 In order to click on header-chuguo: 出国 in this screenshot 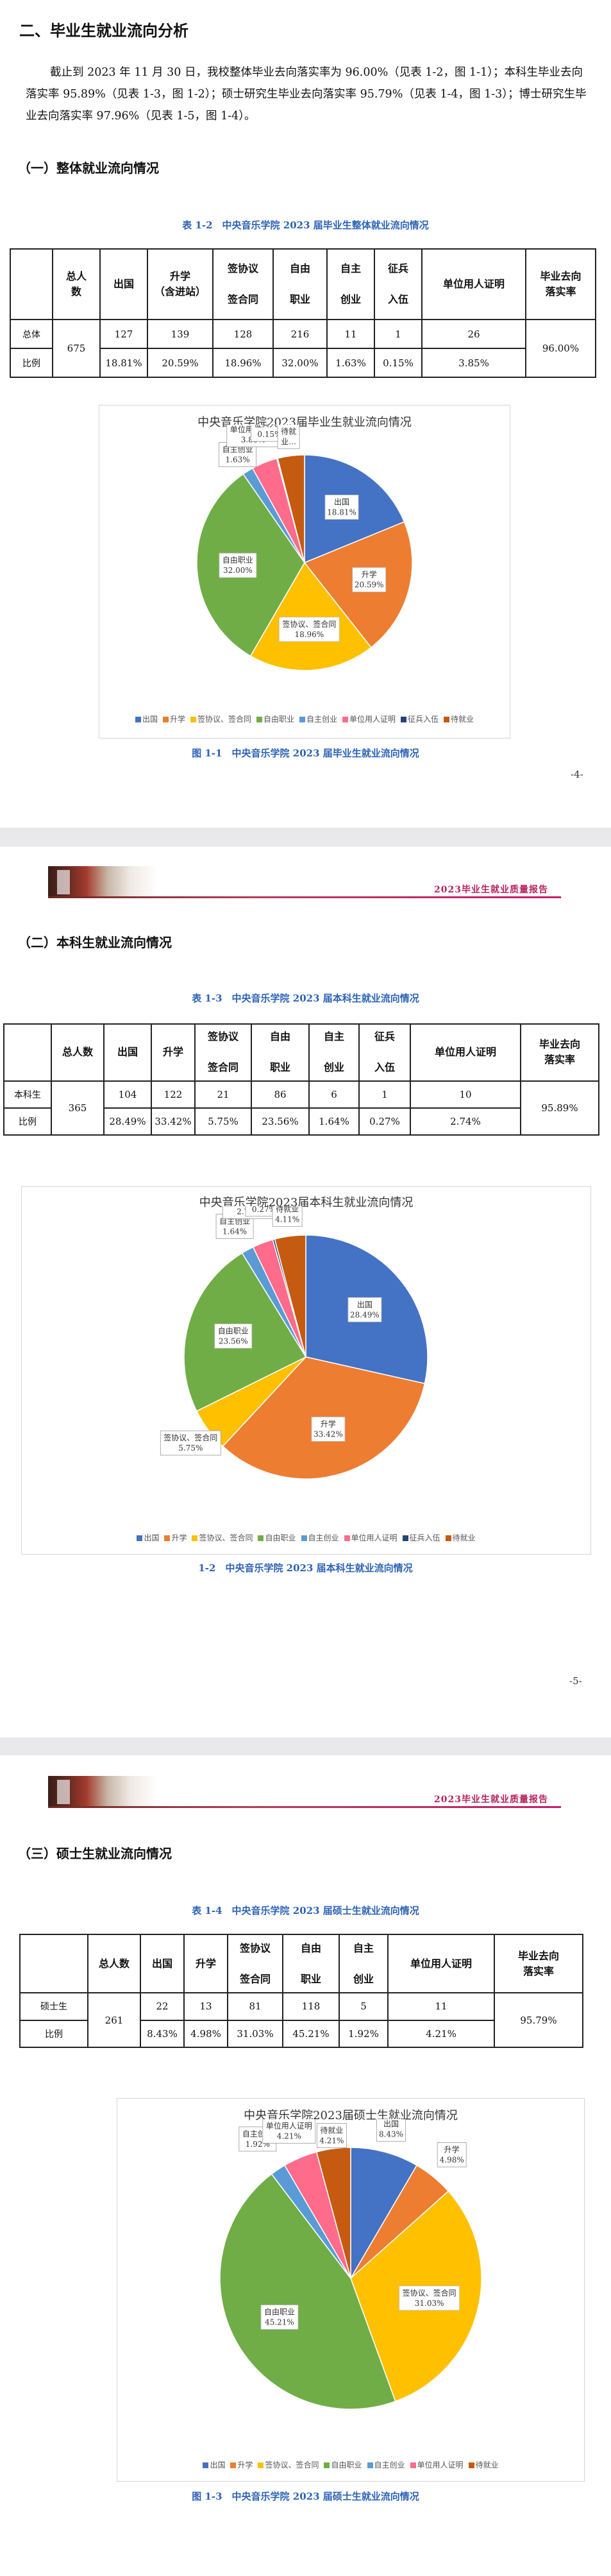, I will do `click(162, 1963)`.